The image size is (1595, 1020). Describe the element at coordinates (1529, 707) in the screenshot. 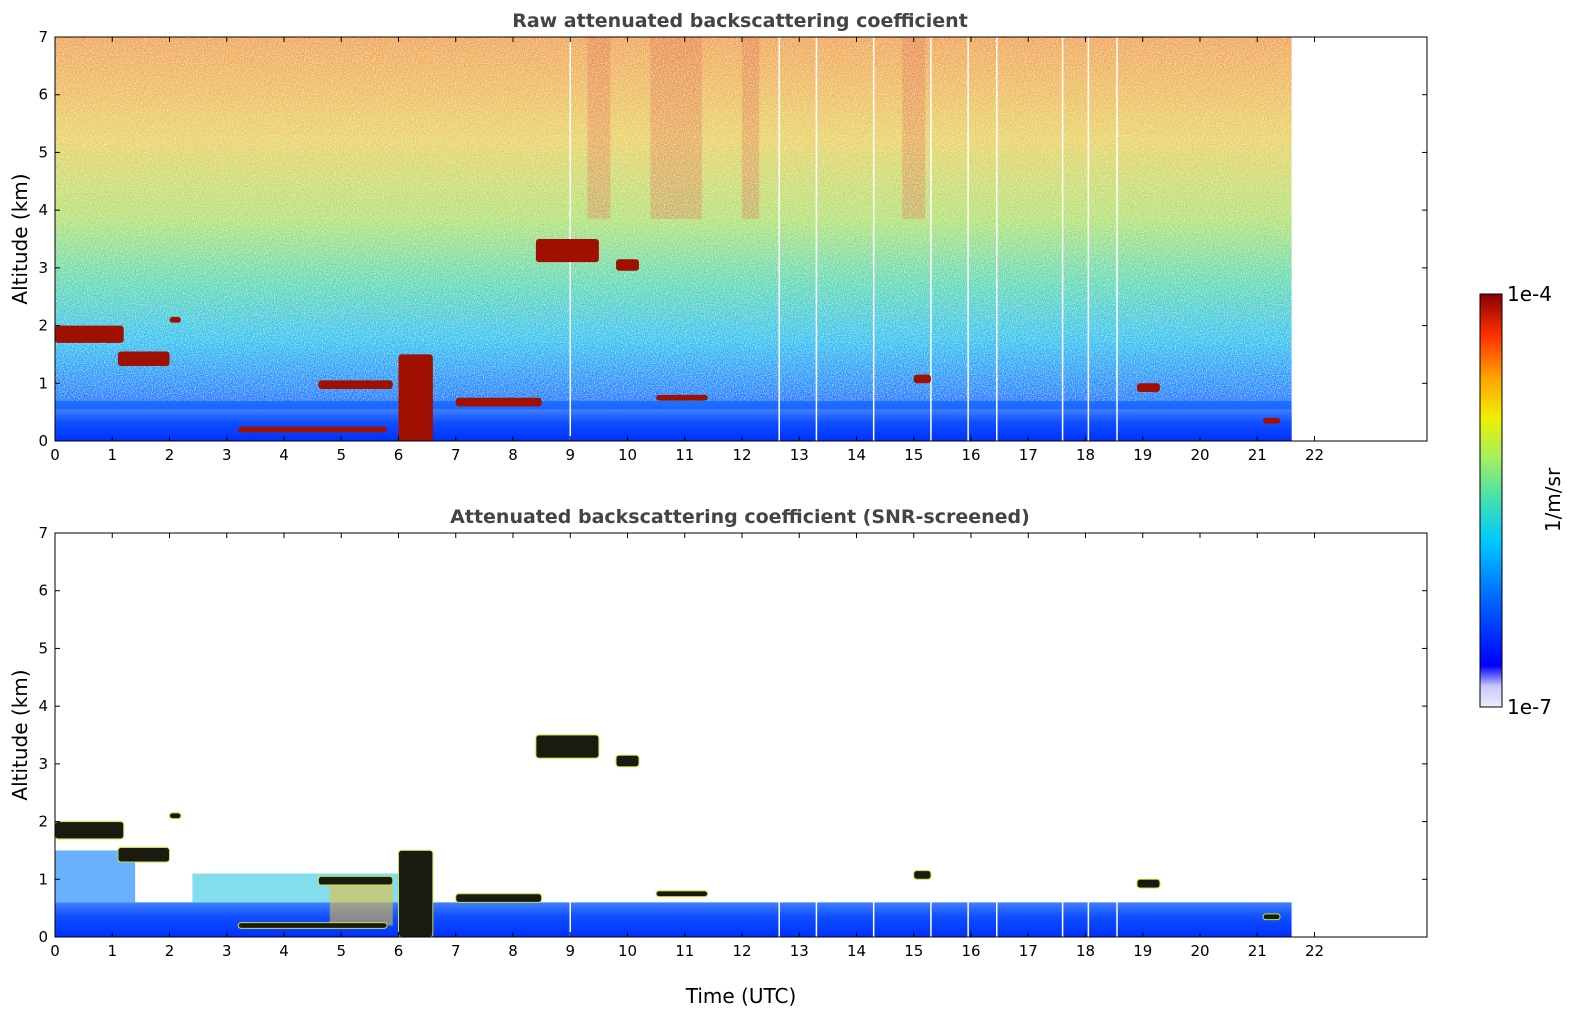

I see `colorbar-min-label: 1e-7` at that location.